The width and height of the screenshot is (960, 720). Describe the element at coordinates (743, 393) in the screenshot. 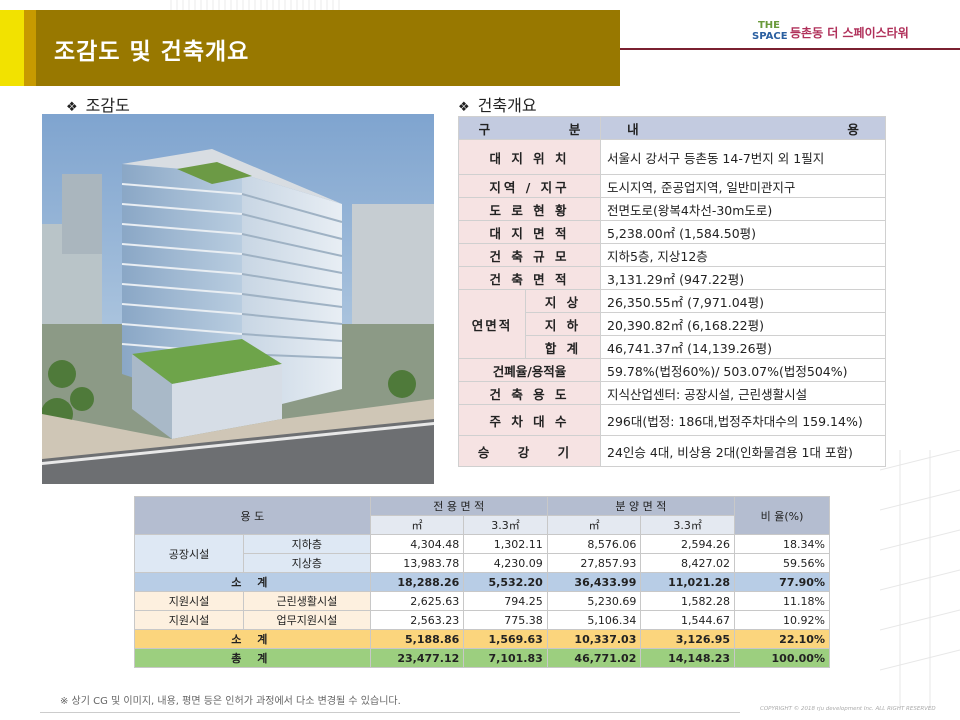

I see `overview-row-value: 지식산업센터: 공장시설, 근린생활시설` at that location.